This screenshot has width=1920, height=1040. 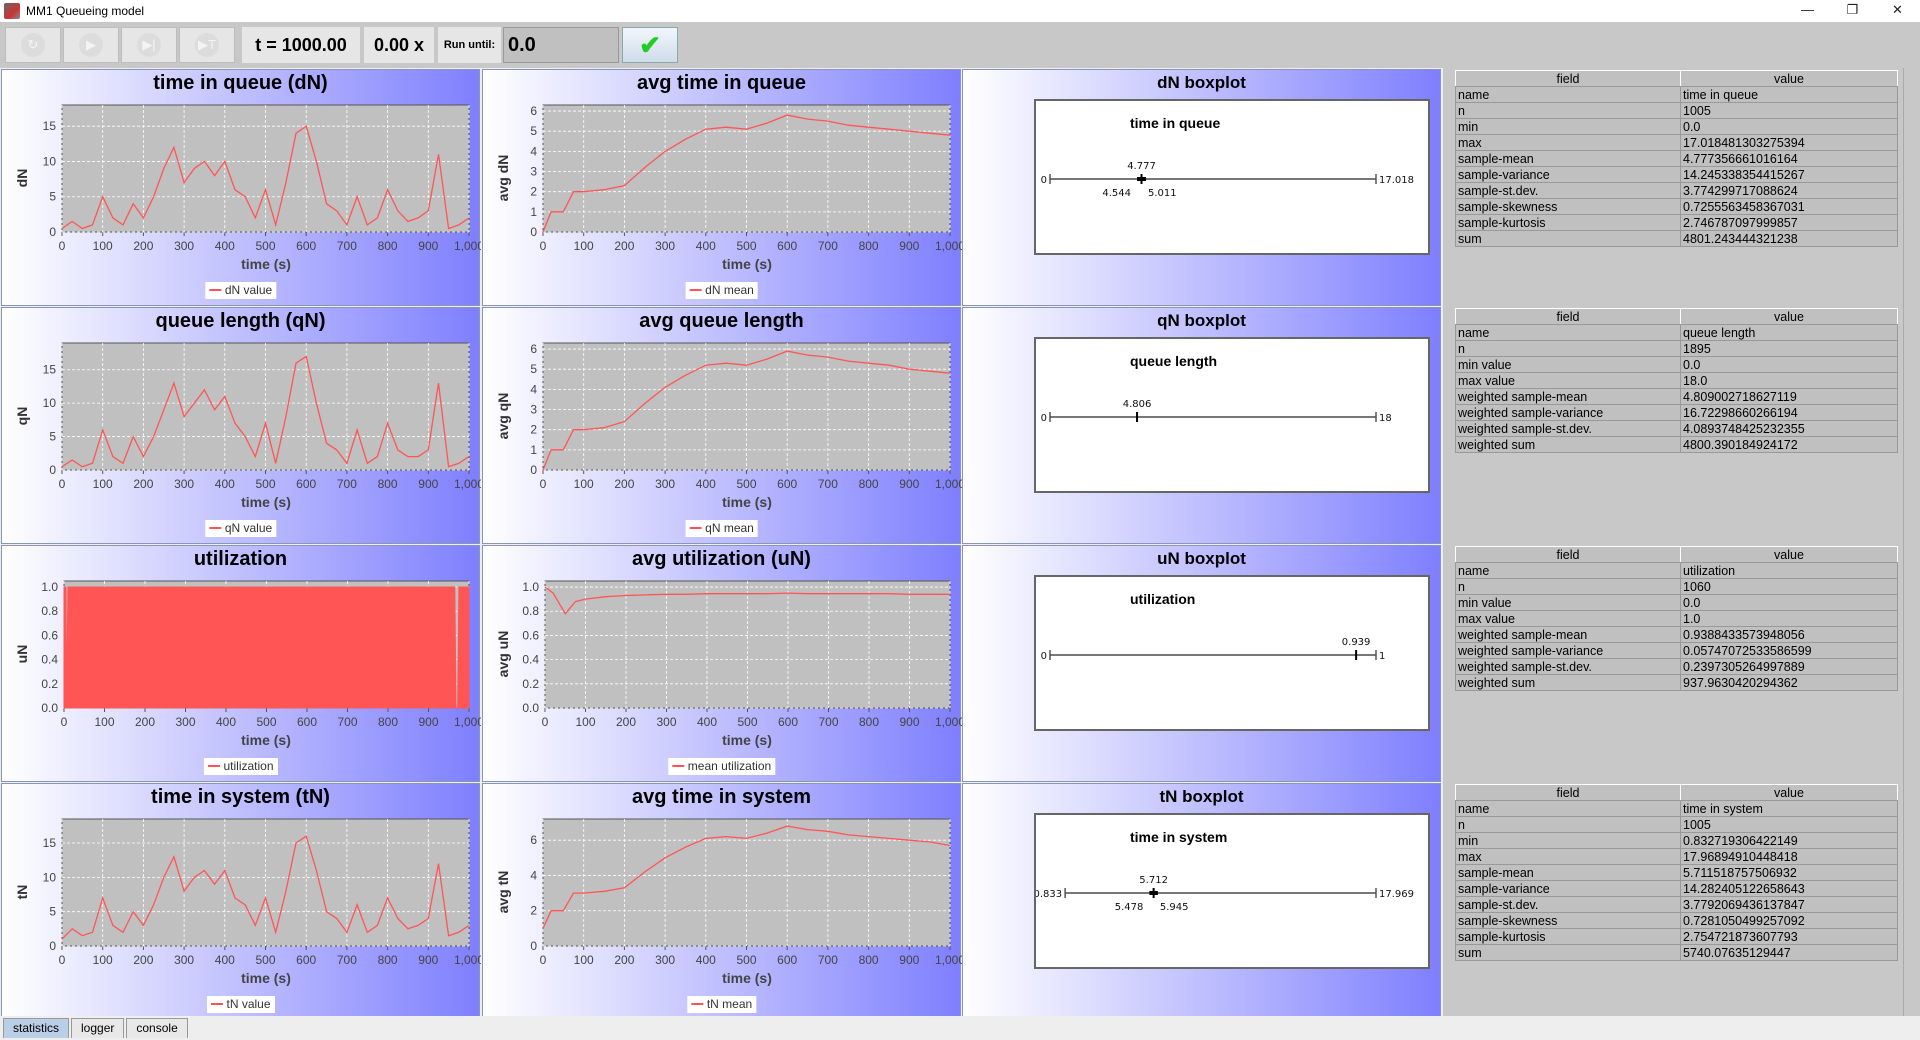 I want to click on minimize-button: —, so click(x=1807, y=9).